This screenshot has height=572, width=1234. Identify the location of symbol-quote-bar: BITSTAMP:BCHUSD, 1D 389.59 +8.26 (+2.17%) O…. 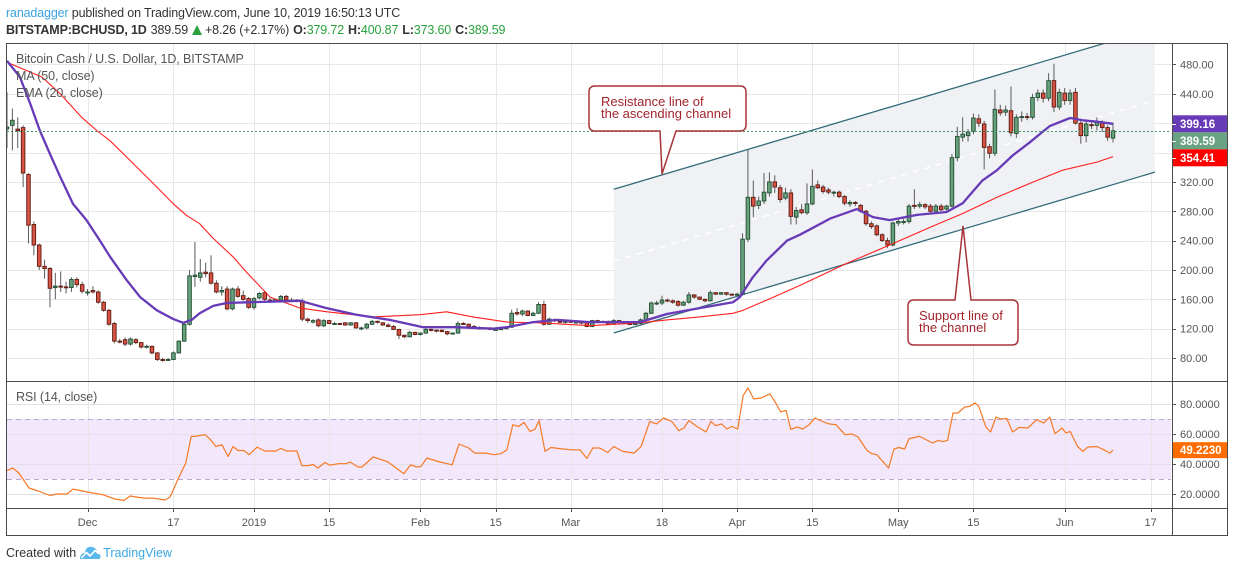
(255, 30).